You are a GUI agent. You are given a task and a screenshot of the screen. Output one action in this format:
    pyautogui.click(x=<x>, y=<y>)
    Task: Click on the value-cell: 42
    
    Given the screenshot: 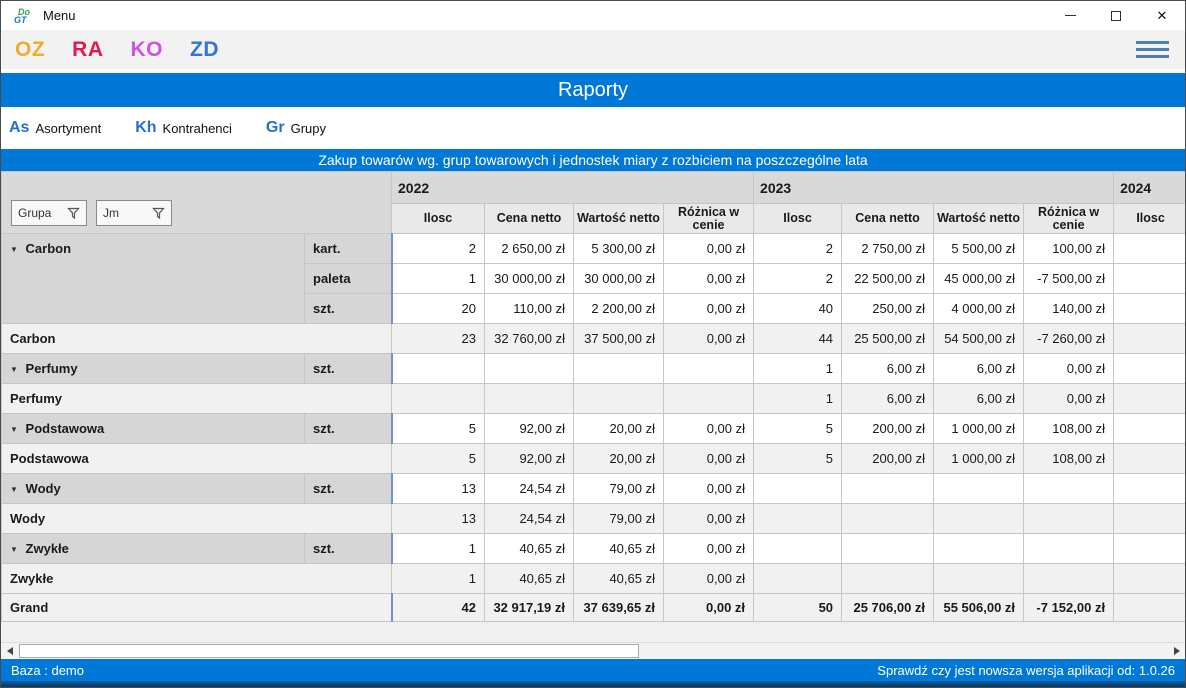 What is the action you would take?
    pyautogui.click(x=437, y=607)
    